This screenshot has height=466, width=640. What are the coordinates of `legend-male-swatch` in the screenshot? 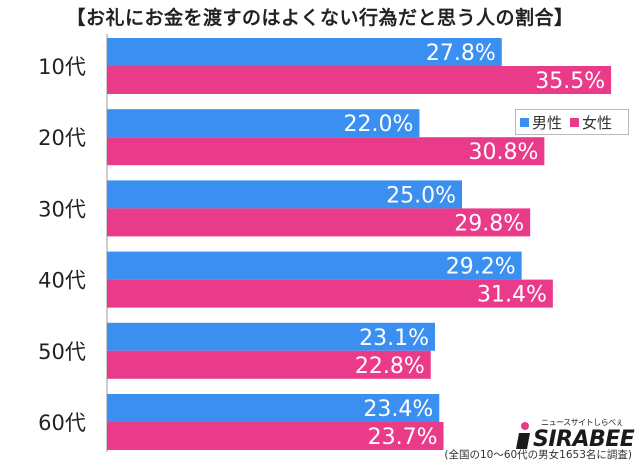 It's located at (524, 122).